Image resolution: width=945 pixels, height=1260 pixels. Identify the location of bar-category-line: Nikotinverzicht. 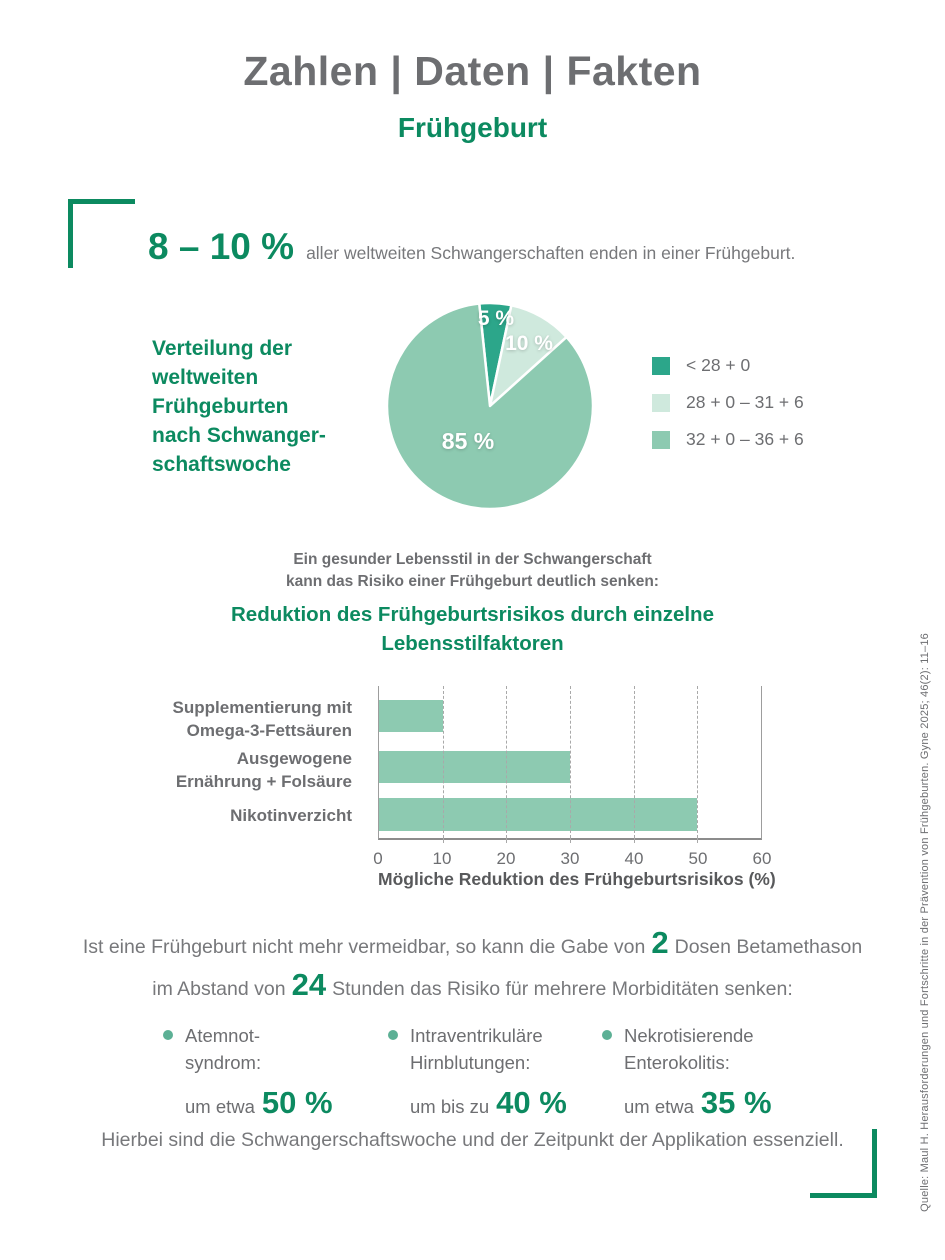
(291, 815).